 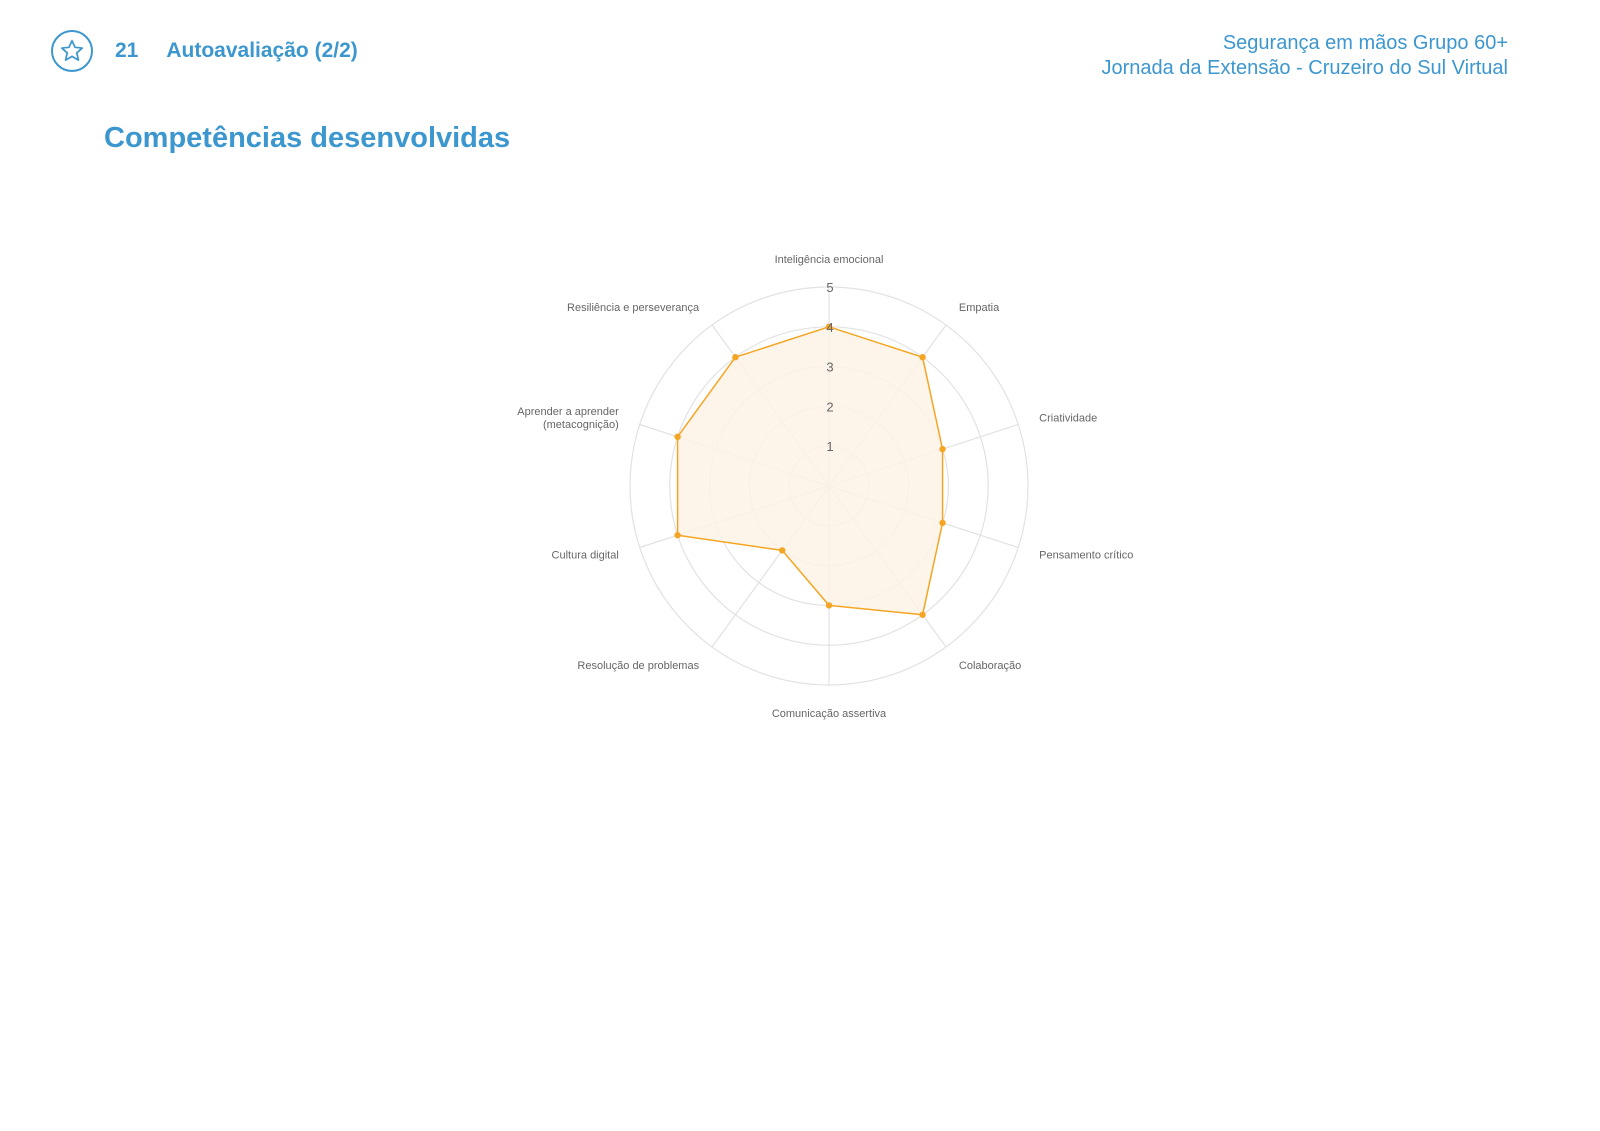 I want to click on tick-label: 3, so click(x=829, y=367).